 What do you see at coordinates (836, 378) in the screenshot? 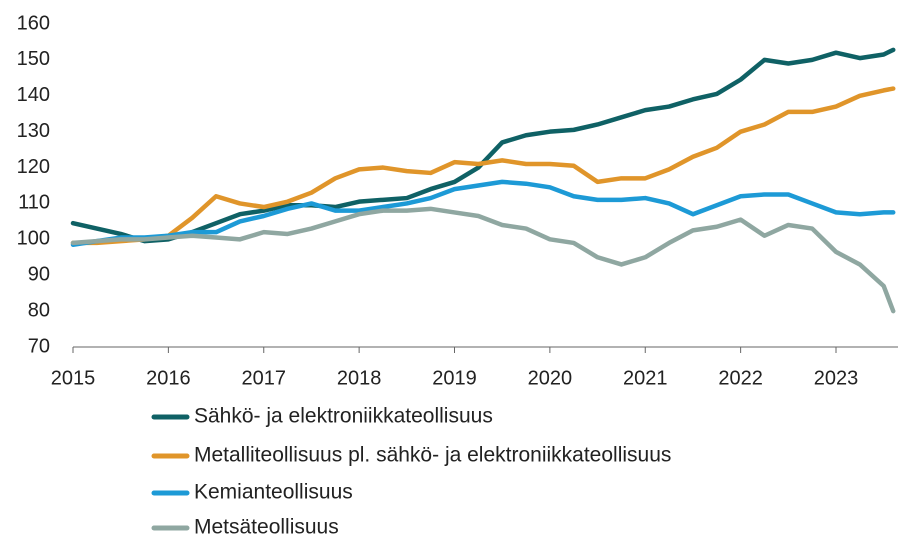
I see `x-tick-label: 2023` at bounding box center [836, 378].